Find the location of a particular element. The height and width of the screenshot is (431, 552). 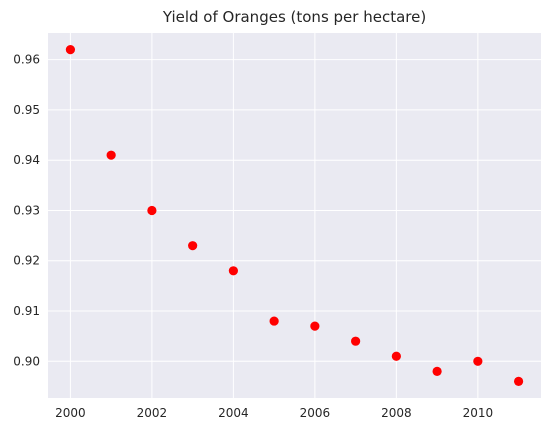

y-tick-label: 0.93 is located at coordinates (26, 210).